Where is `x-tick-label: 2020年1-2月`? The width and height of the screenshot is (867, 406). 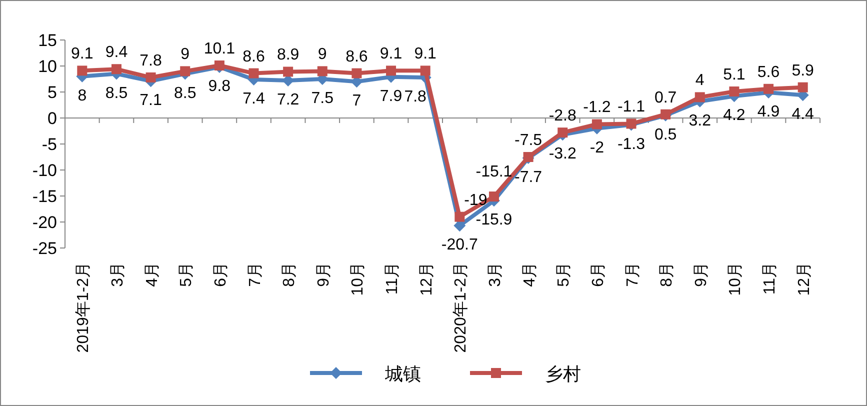
x-tick-label: 2020年1-2月 is located at coordinates (461, 307).